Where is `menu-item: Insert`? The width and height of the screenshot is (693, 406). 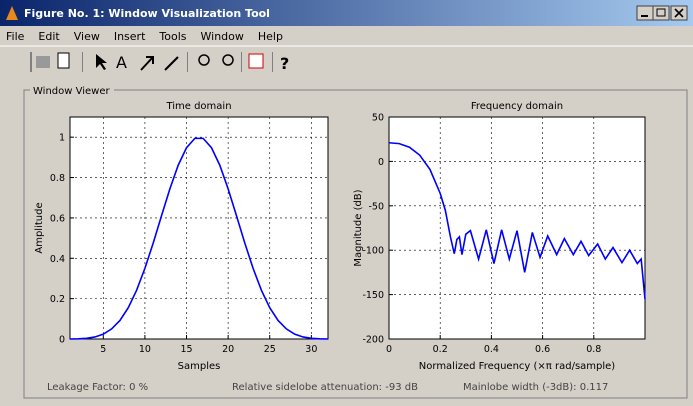
menu-item: Insert is located at coordinates (130, 36).